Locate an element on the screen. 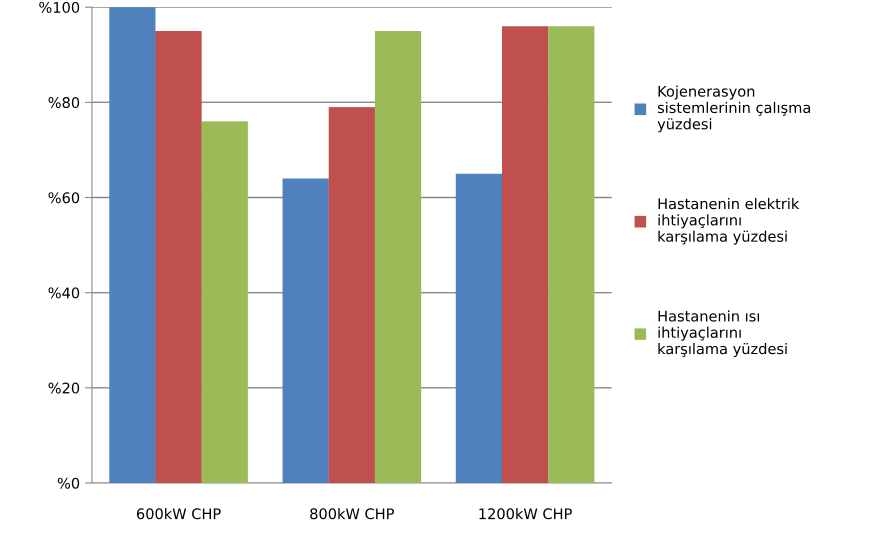 The height and width of the screenshot is (552, 884). legend-label: Hastanenin elektrik ihtiyaçlarını karşılama yüzdesi is located at coordinates (729, 221).